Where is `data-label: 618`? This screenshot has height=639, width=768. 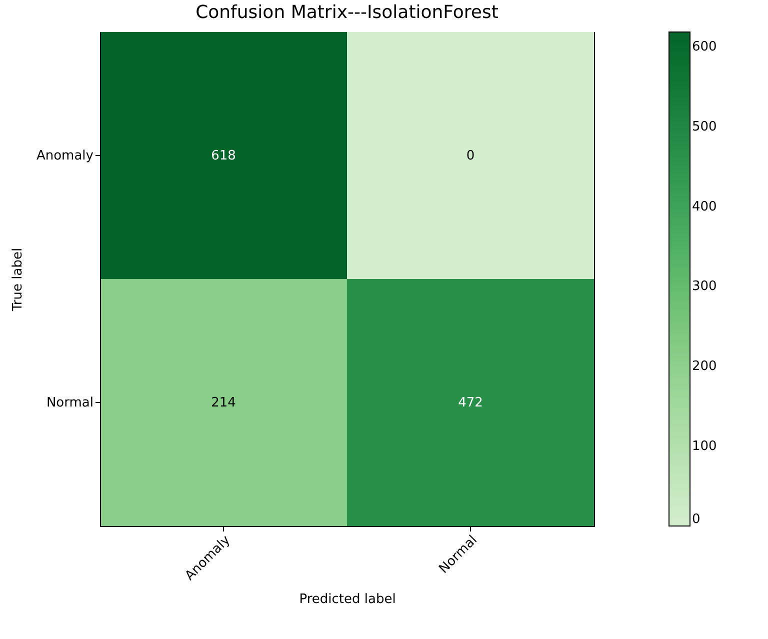
data-label: 618 is located at coordinates (223, 156).